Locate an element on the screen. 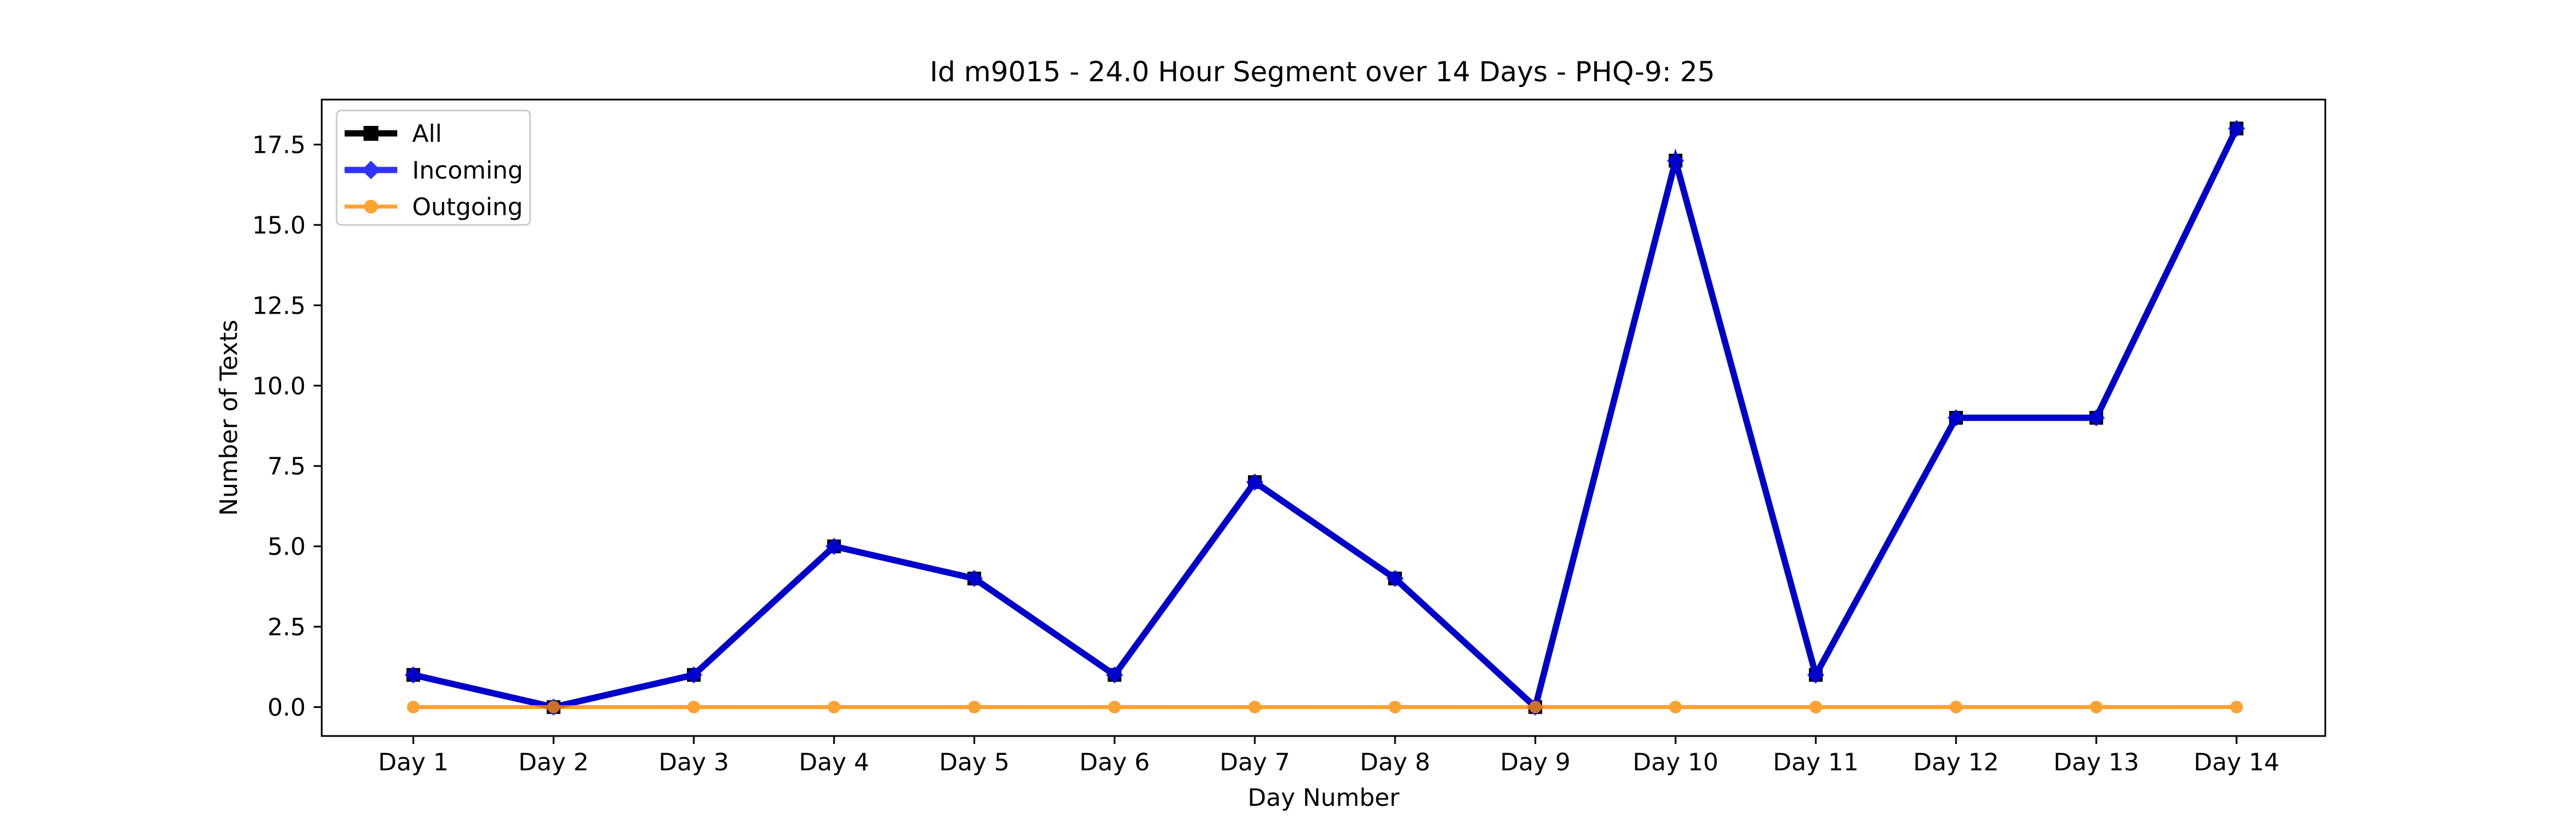 This screenshot has height=827, width=2576. x-tick-label: Day 2 is located at coordinates (553, 762).